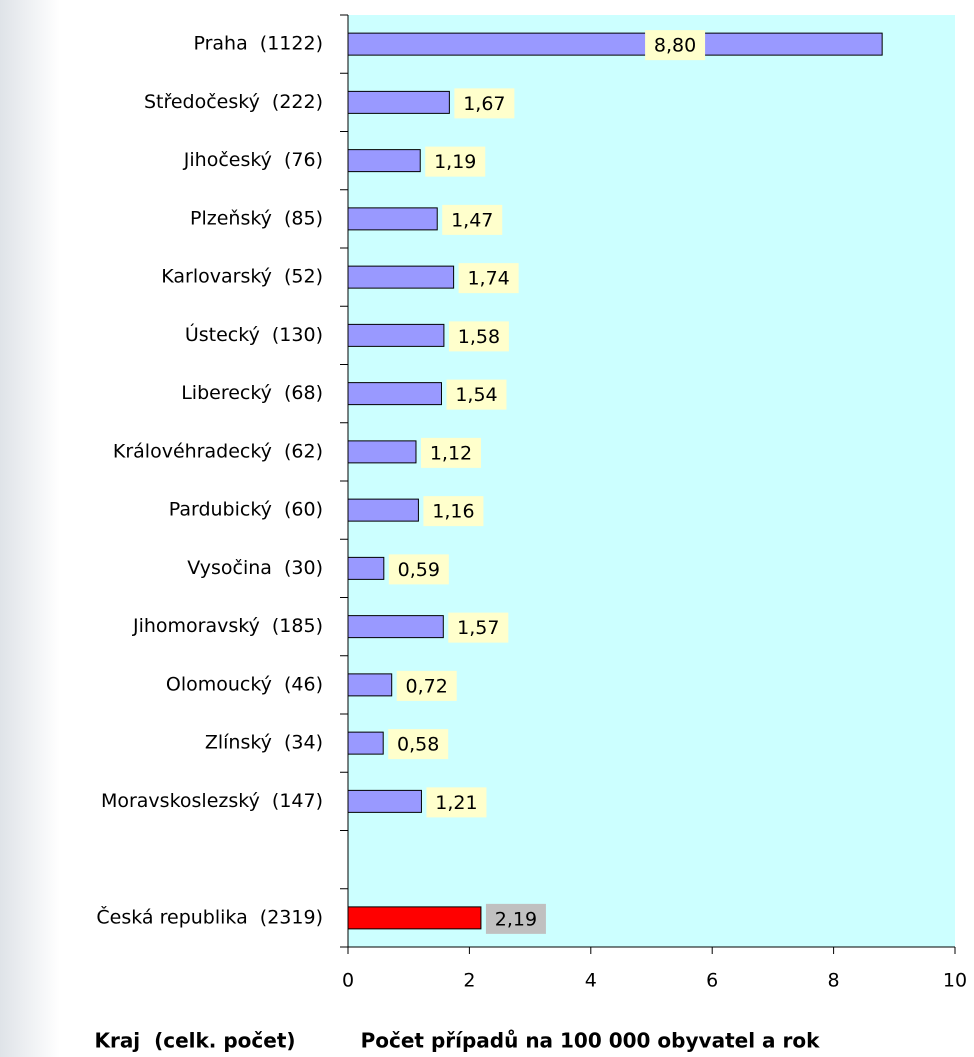 The image size is (974, 1057). What do you see at coordinates (258, 44) in the screenshot?
I see `y-tick-label: Praha (1122)` at bounding box center [258, 44].